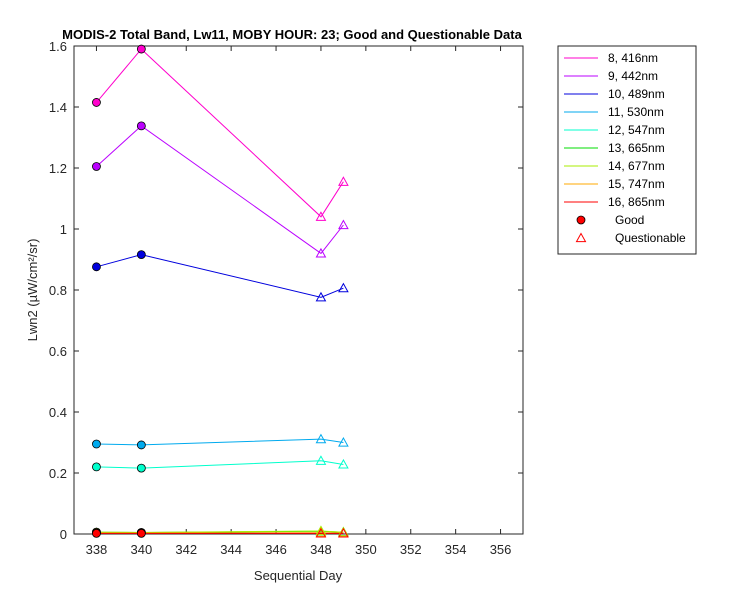  Describe the element at coordinates (636, 112) in the screenshot. I see `legend-label: 11, 530nm` at that location.